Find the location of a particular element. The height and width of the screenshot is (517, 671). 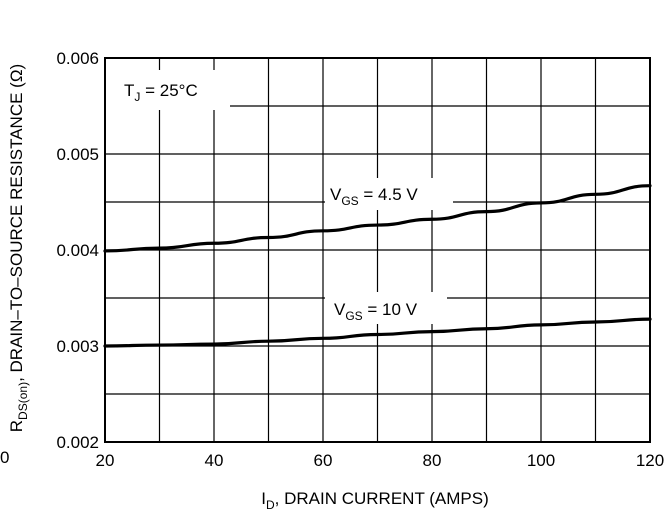

x-axis-label: ID, DRAIN CURRENT (AMPS) is located at coordinates (375, 500).